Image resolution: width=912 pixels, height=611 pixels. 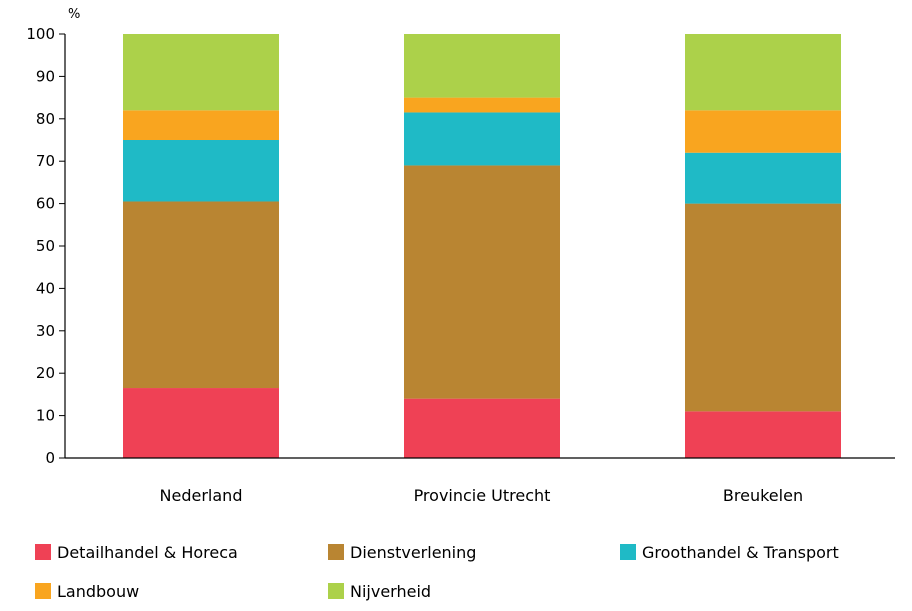 I want to click on y-tick-label: 30, so click(x=45, y=331).